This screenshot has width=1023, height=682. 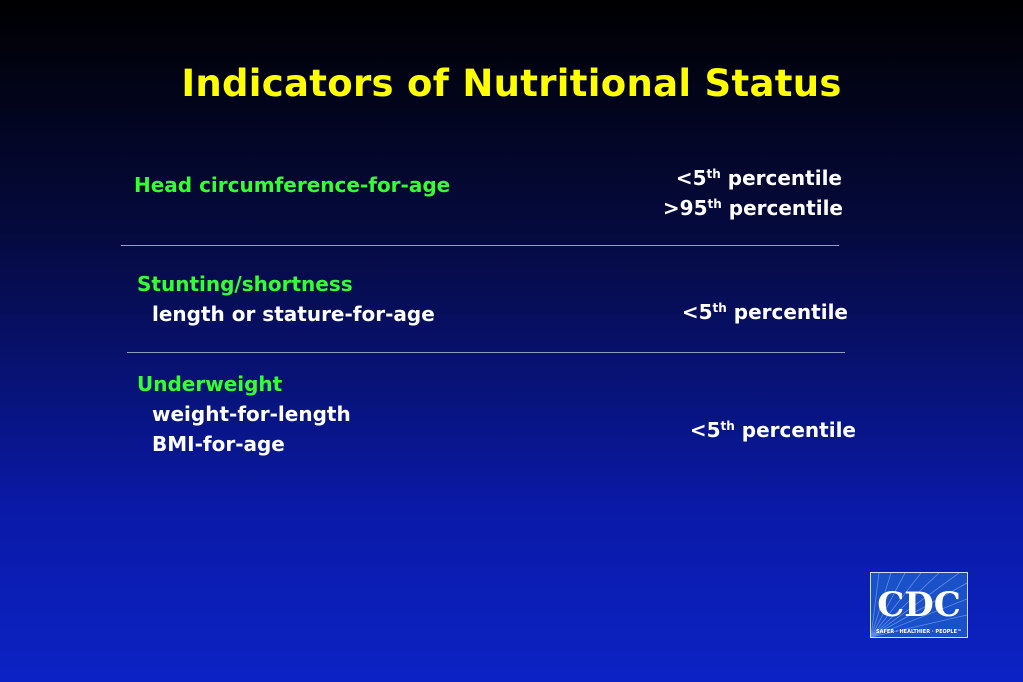 What do you see at coordinates (511, 83) in the screenshot?
I see `slide-title: Indicators of Nutritional Status` at bounding box center [511, 83].